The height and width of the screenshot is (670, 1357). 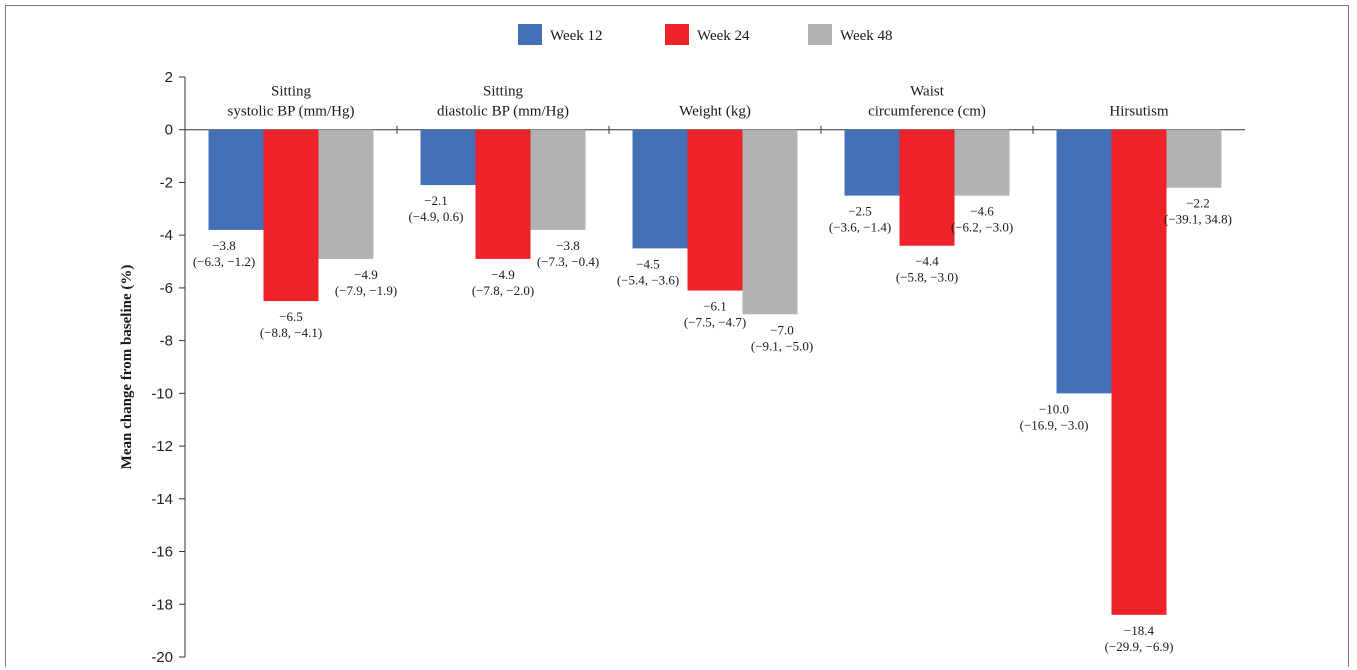 I want to click on legend-label: Week 24, so click(x=723, y=36).